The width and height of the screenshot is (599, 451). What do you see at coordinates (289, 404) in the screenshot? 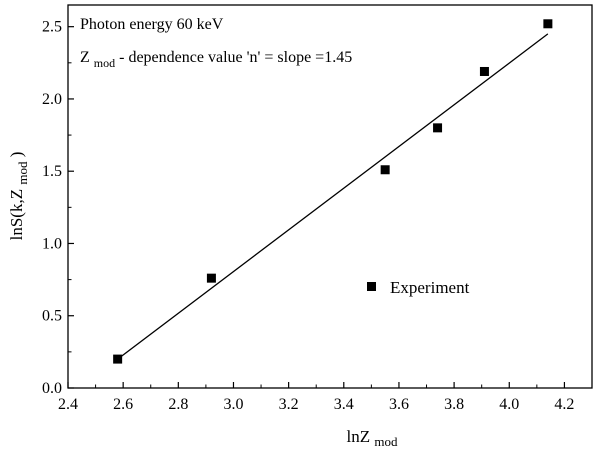
I see `x-tick-label: 3.2` at bounding box center [289, 404].